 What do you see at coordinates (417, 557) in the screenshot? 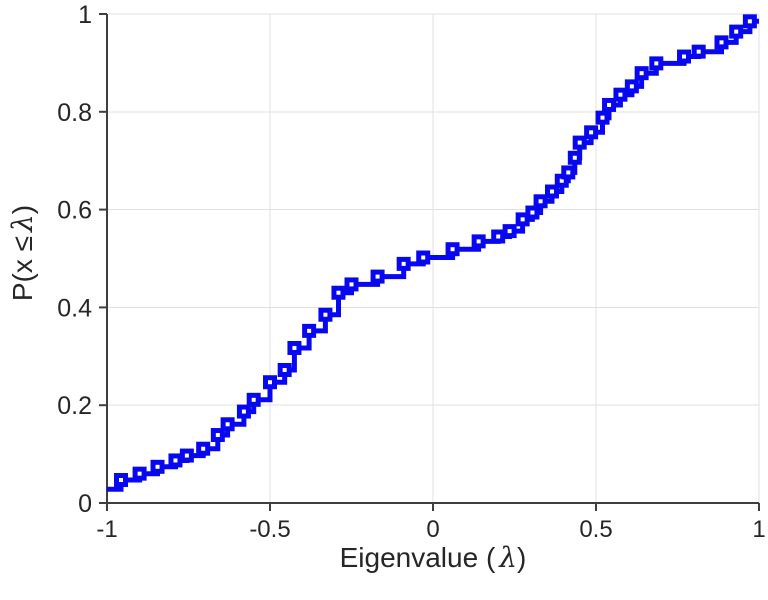
I see `x-axis-label-text: Eigenvalue (` at bounding box center [417, 557].